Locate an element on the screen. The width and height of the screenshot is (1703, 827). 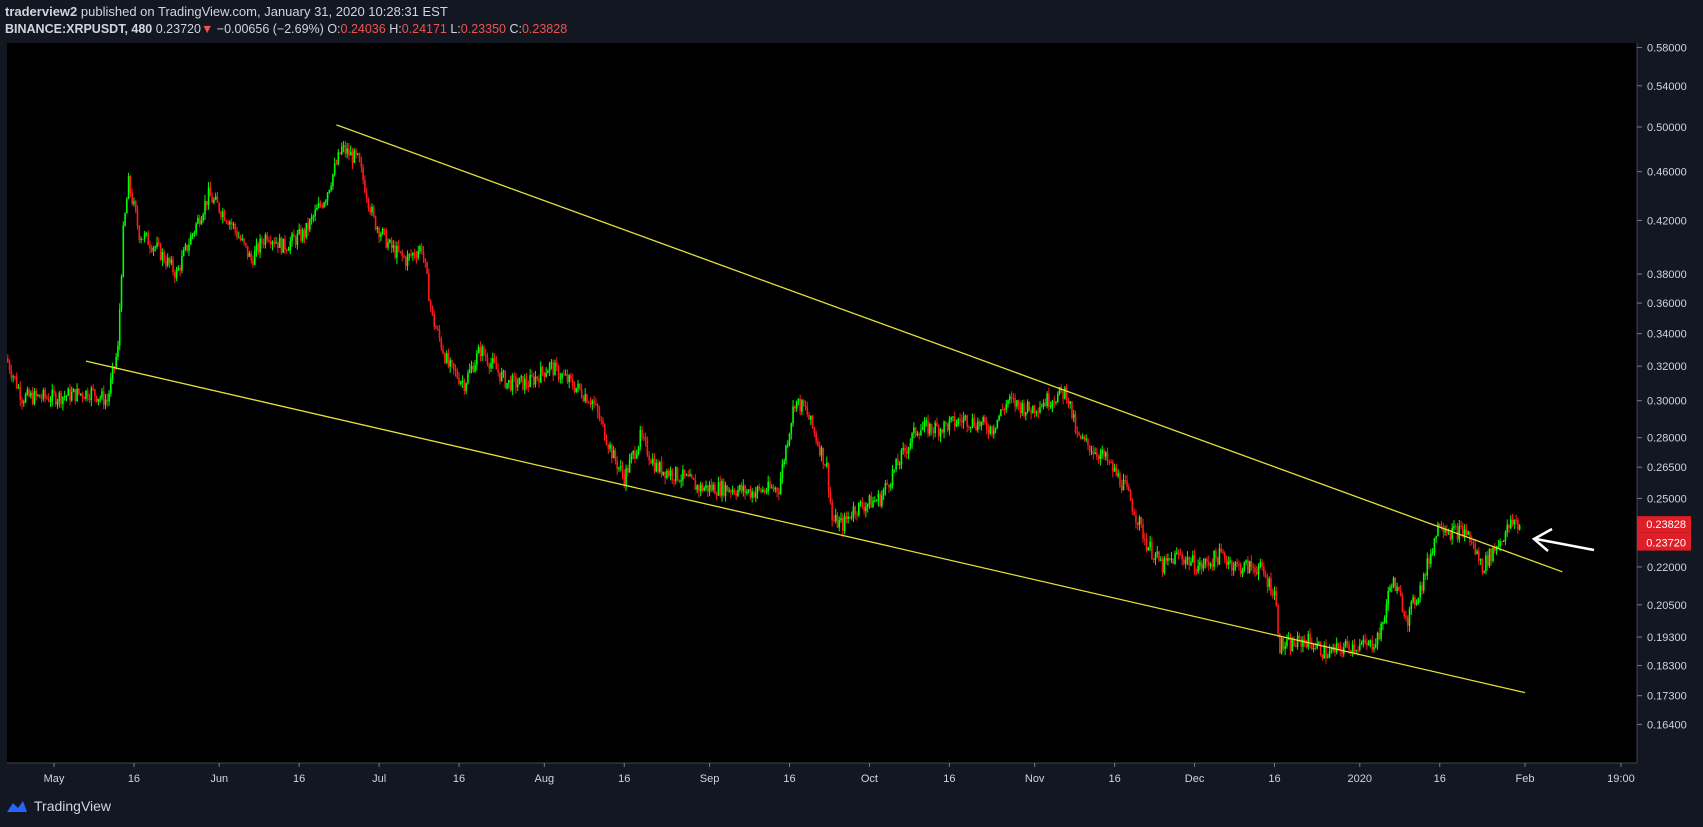
price-tick-label: 0.30000 is located at coordinates (1667, 402).